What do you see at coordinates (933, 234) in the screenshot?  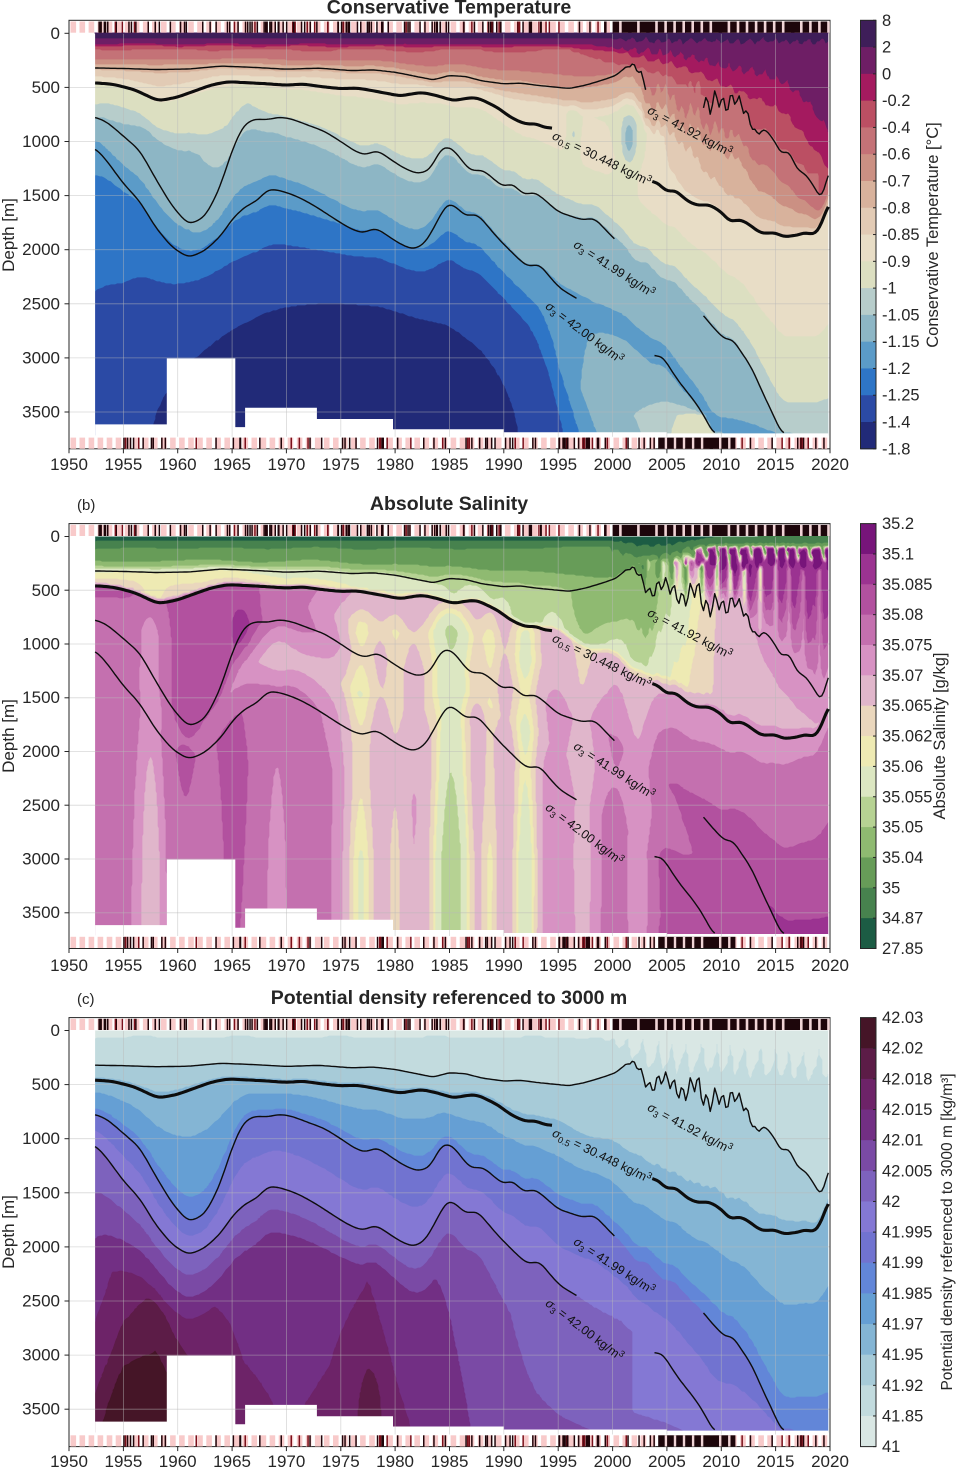 I see `svg-text: Conservative Temperature [°C]` at bounding box center [933, 234].